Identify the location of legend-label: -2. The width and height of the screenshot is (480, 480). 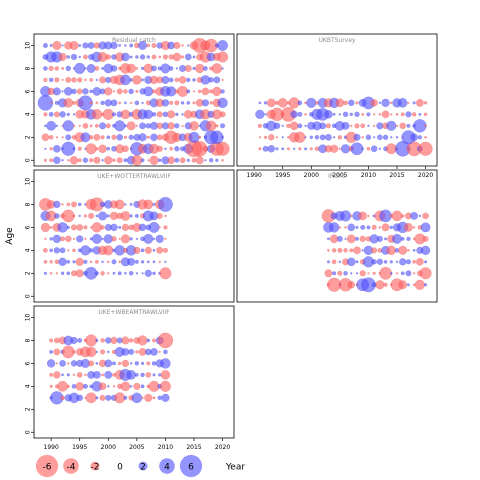
(95, 468).